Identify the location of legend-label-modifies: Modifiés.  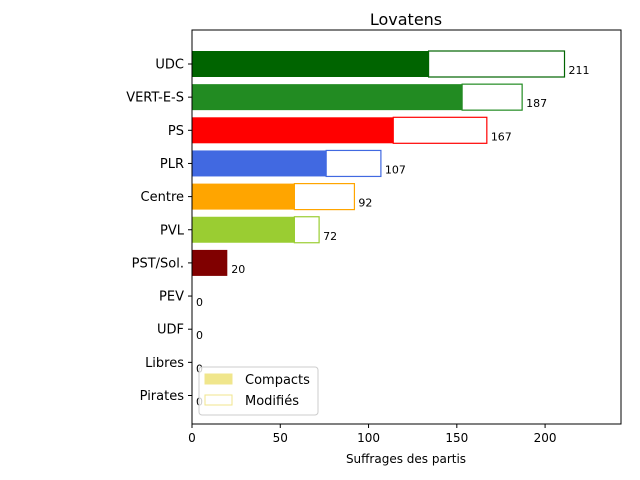
(272, 401).